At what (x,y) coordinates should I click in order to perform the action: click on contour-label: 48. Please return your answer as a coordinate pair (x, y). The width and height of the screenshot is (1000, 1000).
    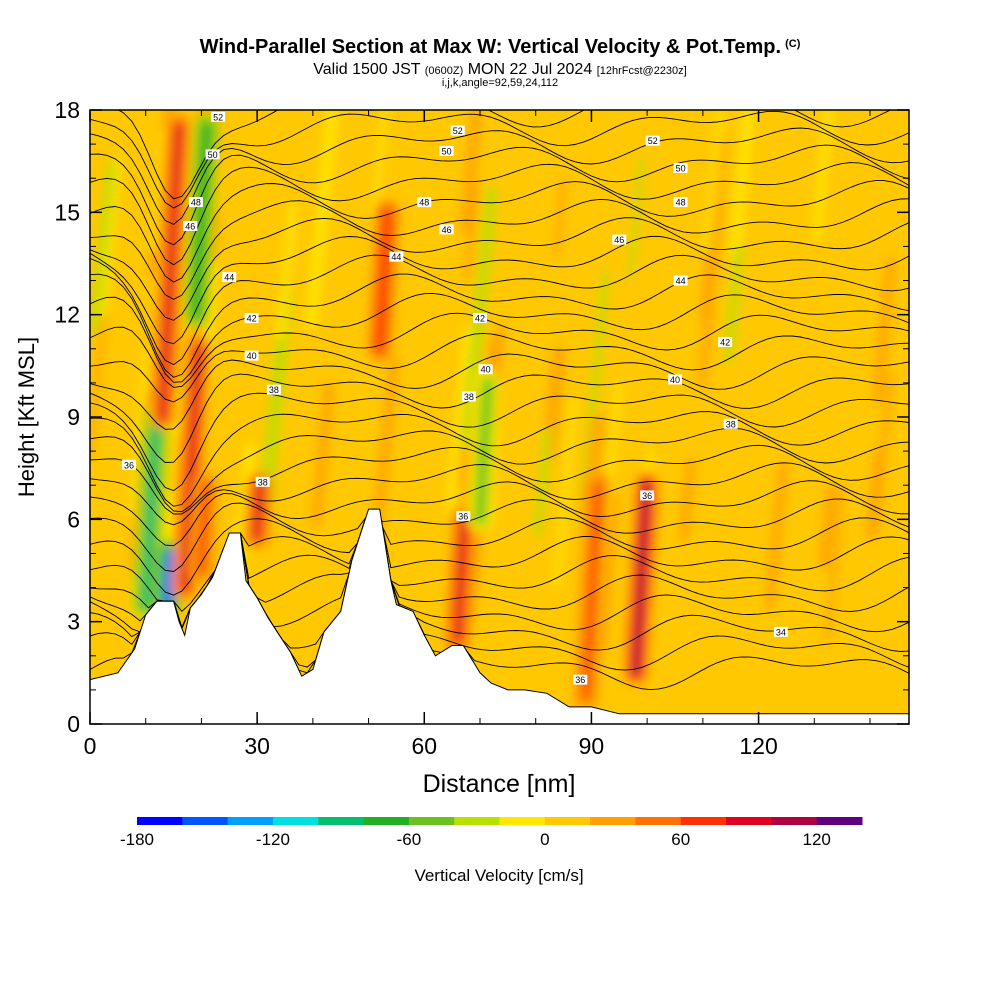
    Looking at the image, I should click on (424, 203).